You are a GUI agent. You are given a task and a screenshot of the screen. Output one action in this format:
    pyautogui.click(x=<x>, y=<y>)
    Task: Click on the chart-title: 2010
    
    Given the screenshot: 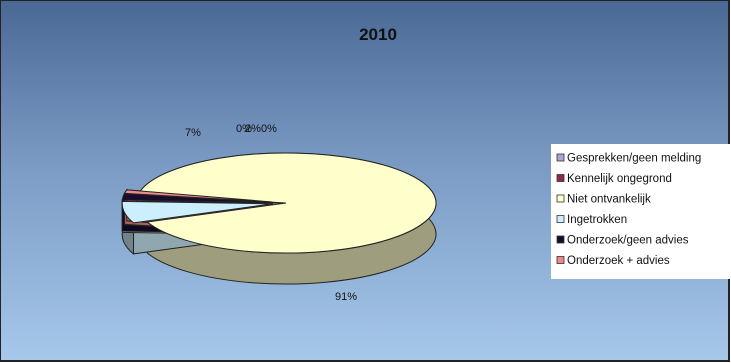 What is the action you would take?
    pyautogui.click(x=378, y=34)
    